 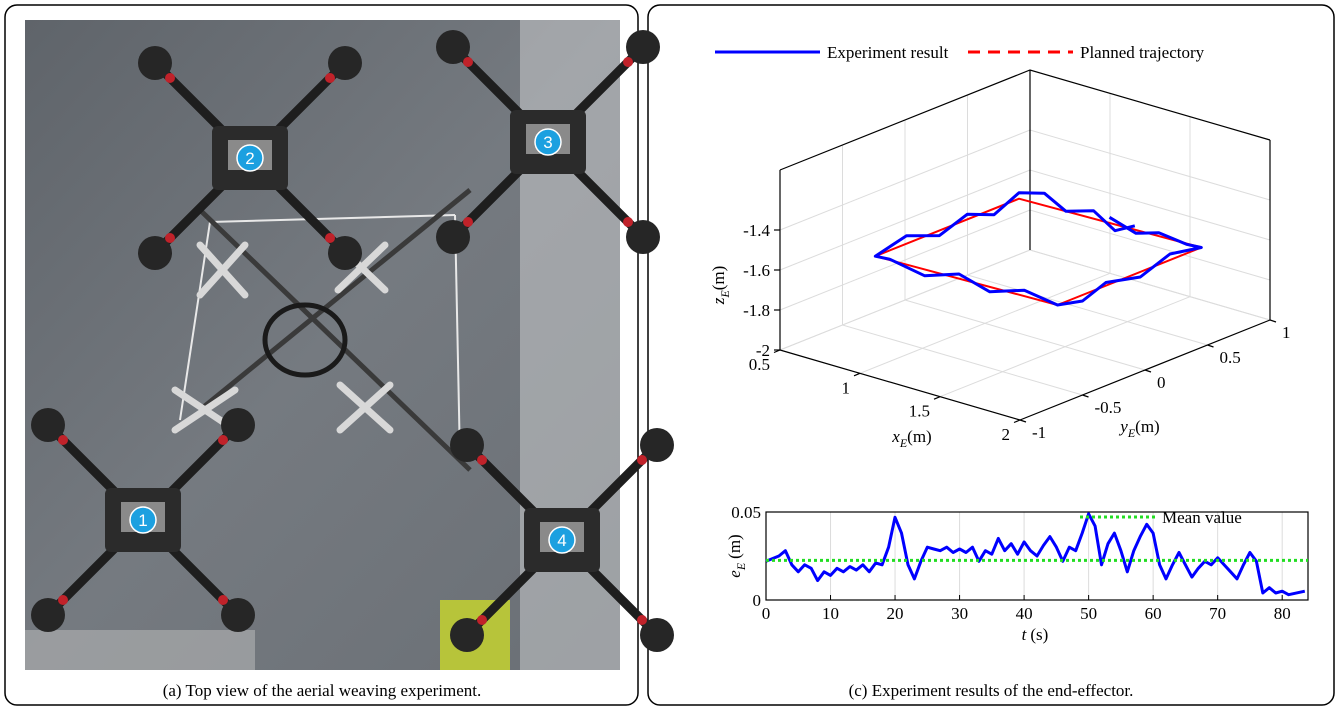 What do you see at coordinates (895, 613) in the screenshot?
I see `x-tick-label: 20` at bounding box center [895, 613].